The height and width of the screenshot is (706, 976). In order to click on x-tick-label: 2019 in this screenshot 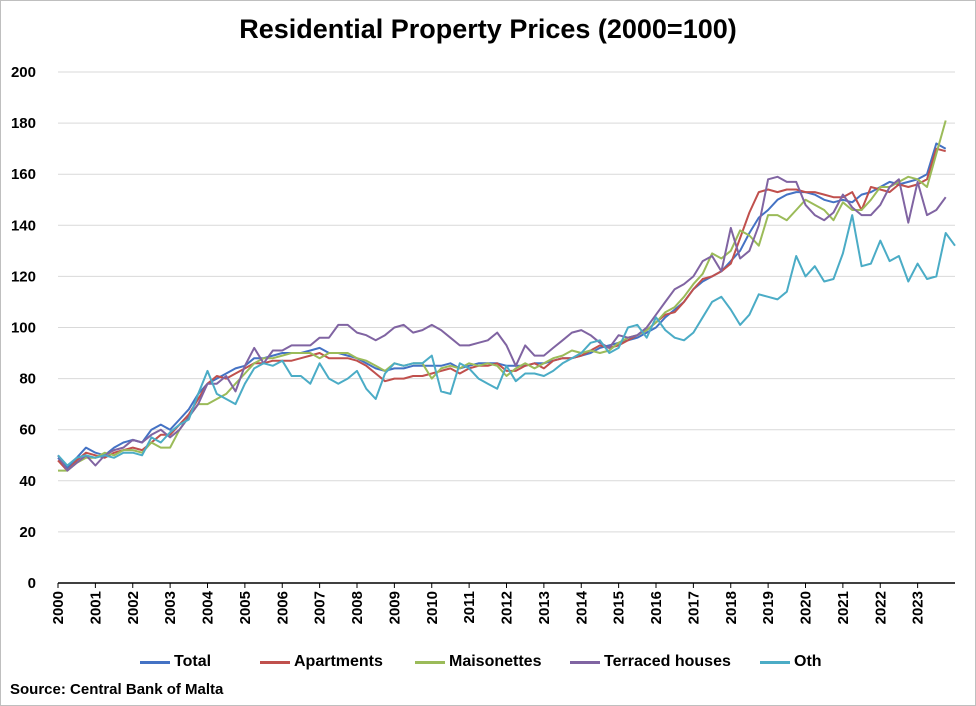, I will do `click(768, 607)`.